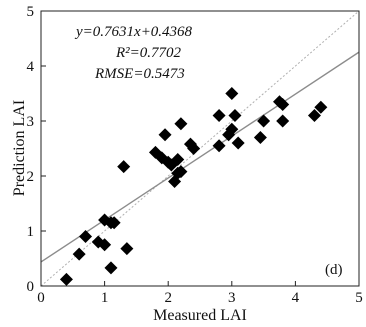 The height and width of the screenshot is (327, 366). Describe the element at coordinates (31, 122) in the screenshot. I see `y-tick-label: 3` at that location.